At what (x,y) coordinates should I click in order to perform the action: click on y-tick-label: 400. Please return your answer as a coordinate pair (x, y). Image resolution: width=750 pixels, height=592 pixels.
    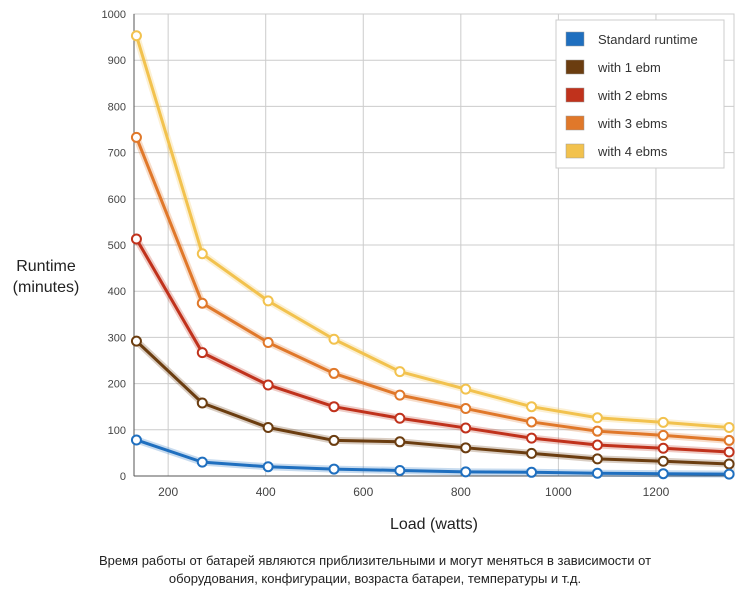
    Looking at the image, I should click on (117, 292).